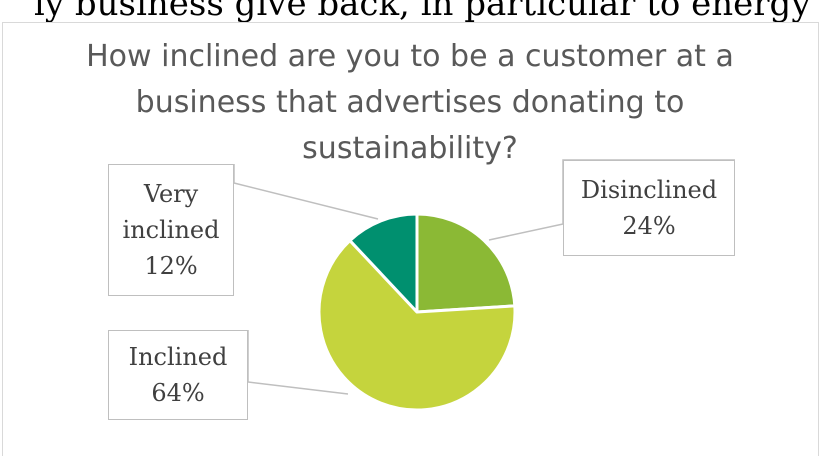 Image resolution: width=823 pixels, height=456 pixels. I want to click on data-label-very-inclined-percent: 12%, so click(171, 266).